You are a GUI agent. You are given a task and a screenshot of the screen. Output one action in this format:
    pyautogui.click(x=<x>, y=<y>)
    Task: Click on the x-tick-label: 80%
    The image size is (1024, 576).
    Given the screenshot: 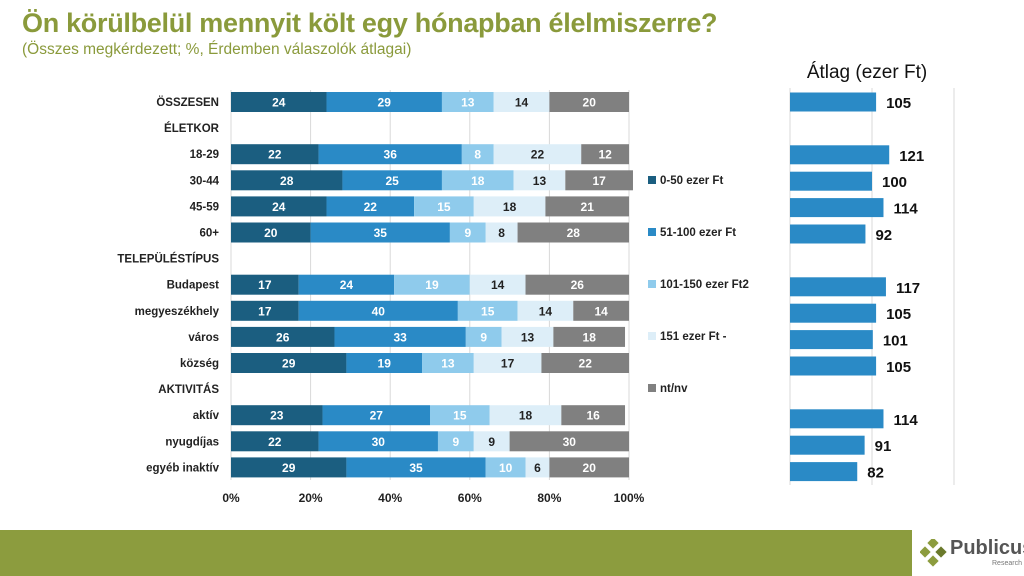 What is the action you would take?
    pyautogui.click(x=549, y=498)
    